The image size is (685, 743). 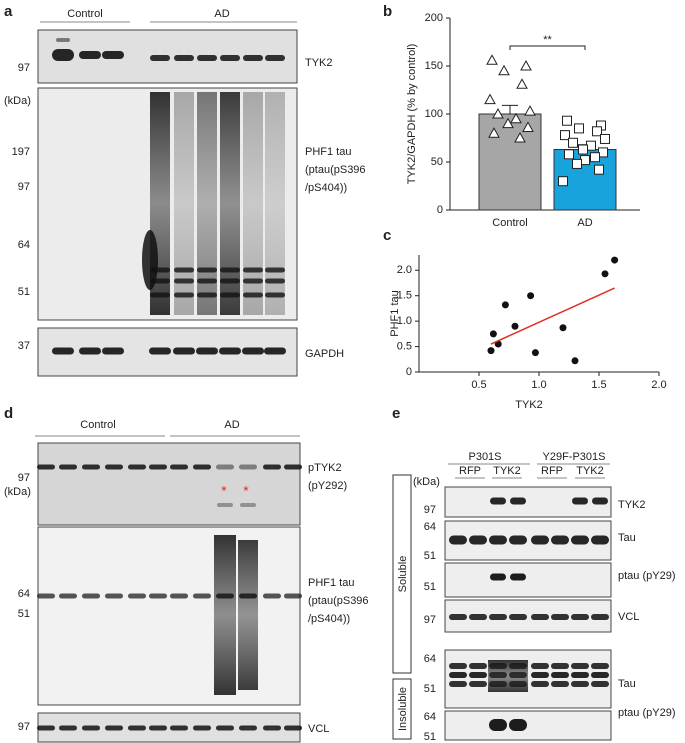 What do you see at coordinates (24, 346) in the screenshot?
I see `kda-marker: 37` at bounding box center [24, 346].